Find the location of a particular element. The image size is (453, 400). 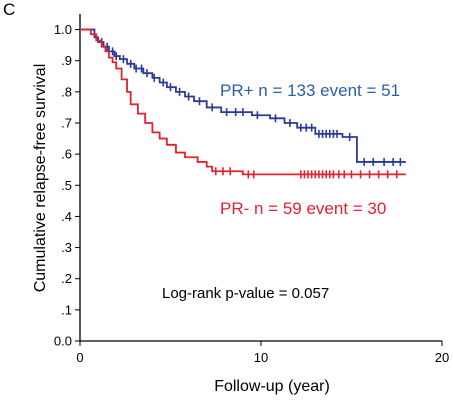

x-tick-label: 20 is located at coordinates (442, 357).